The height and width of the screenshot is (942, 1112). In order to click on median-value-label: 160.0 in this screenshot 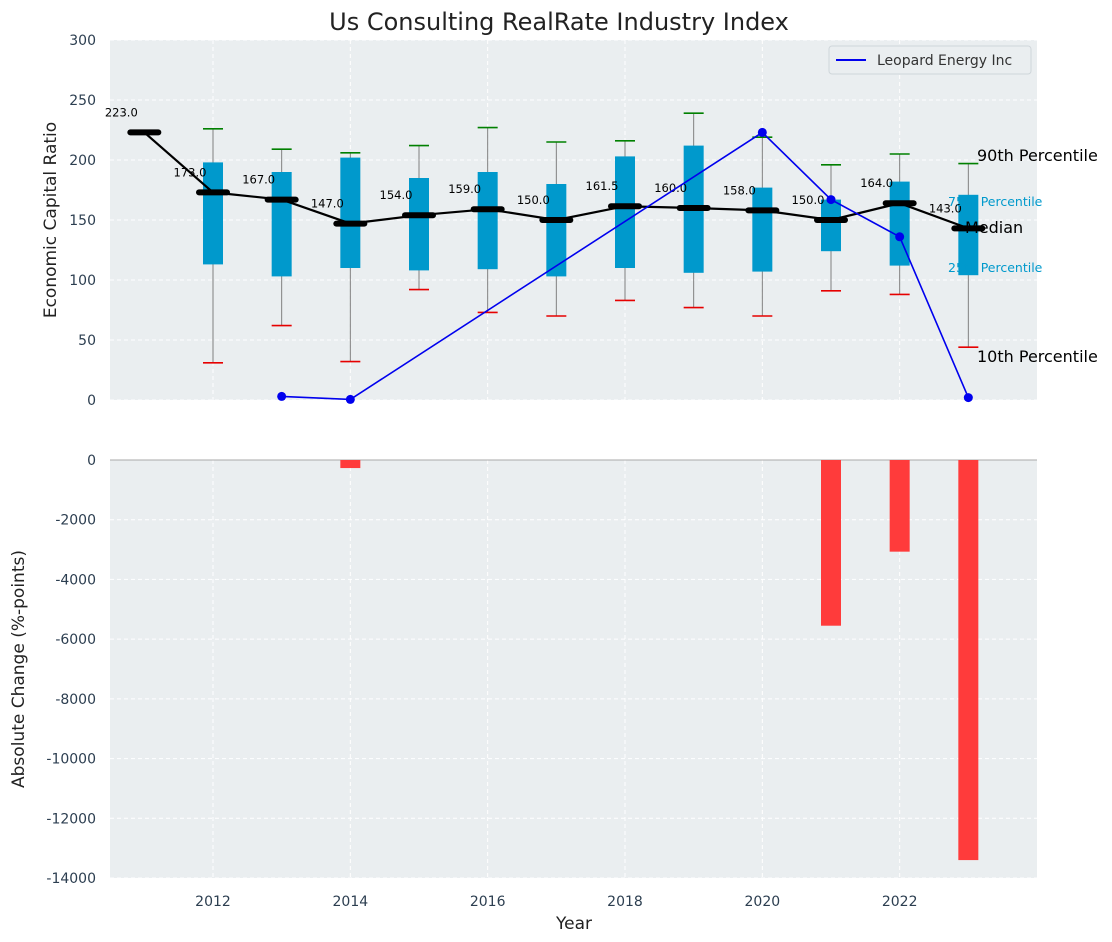, I will do `click(670, 188)`.